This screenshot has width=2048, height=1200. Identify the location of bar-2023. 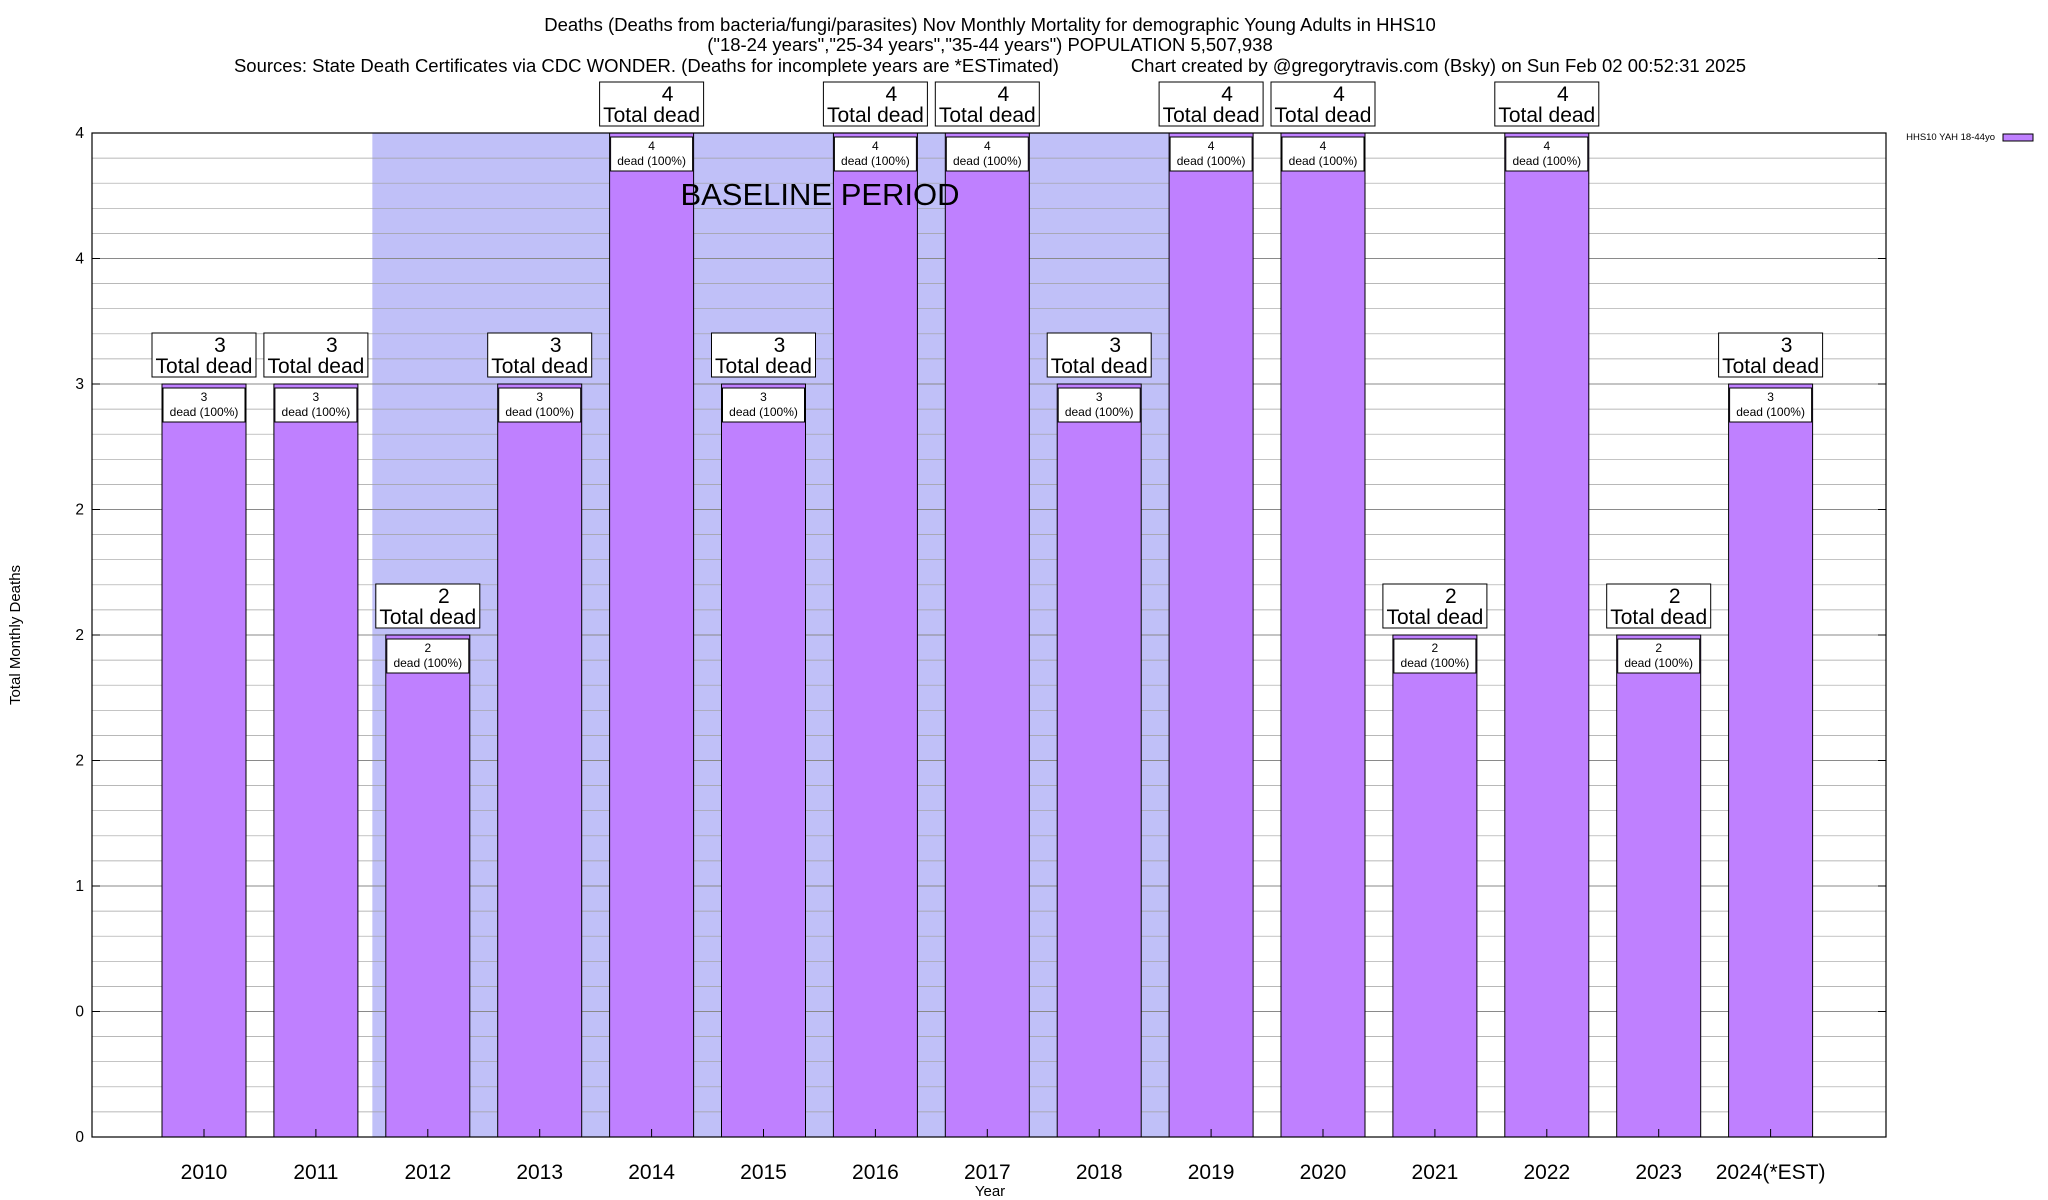
(1659, 886).